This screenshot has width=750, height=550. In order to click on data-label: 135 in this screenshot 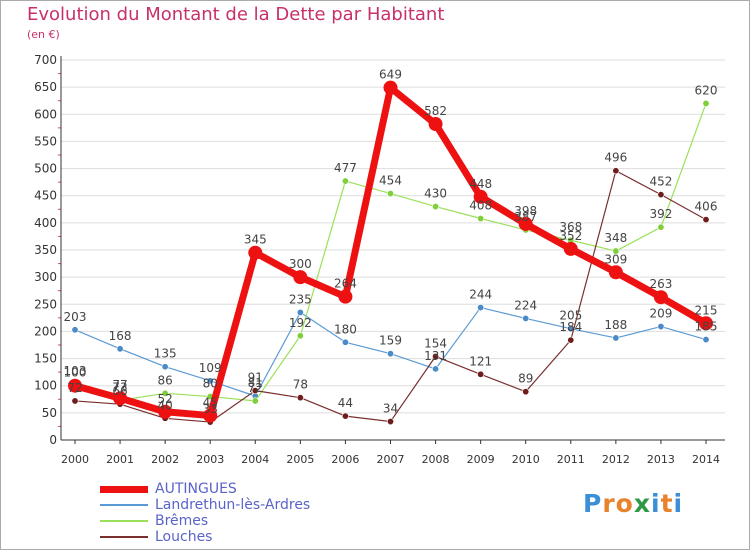, I will do `click(165, 354)`.